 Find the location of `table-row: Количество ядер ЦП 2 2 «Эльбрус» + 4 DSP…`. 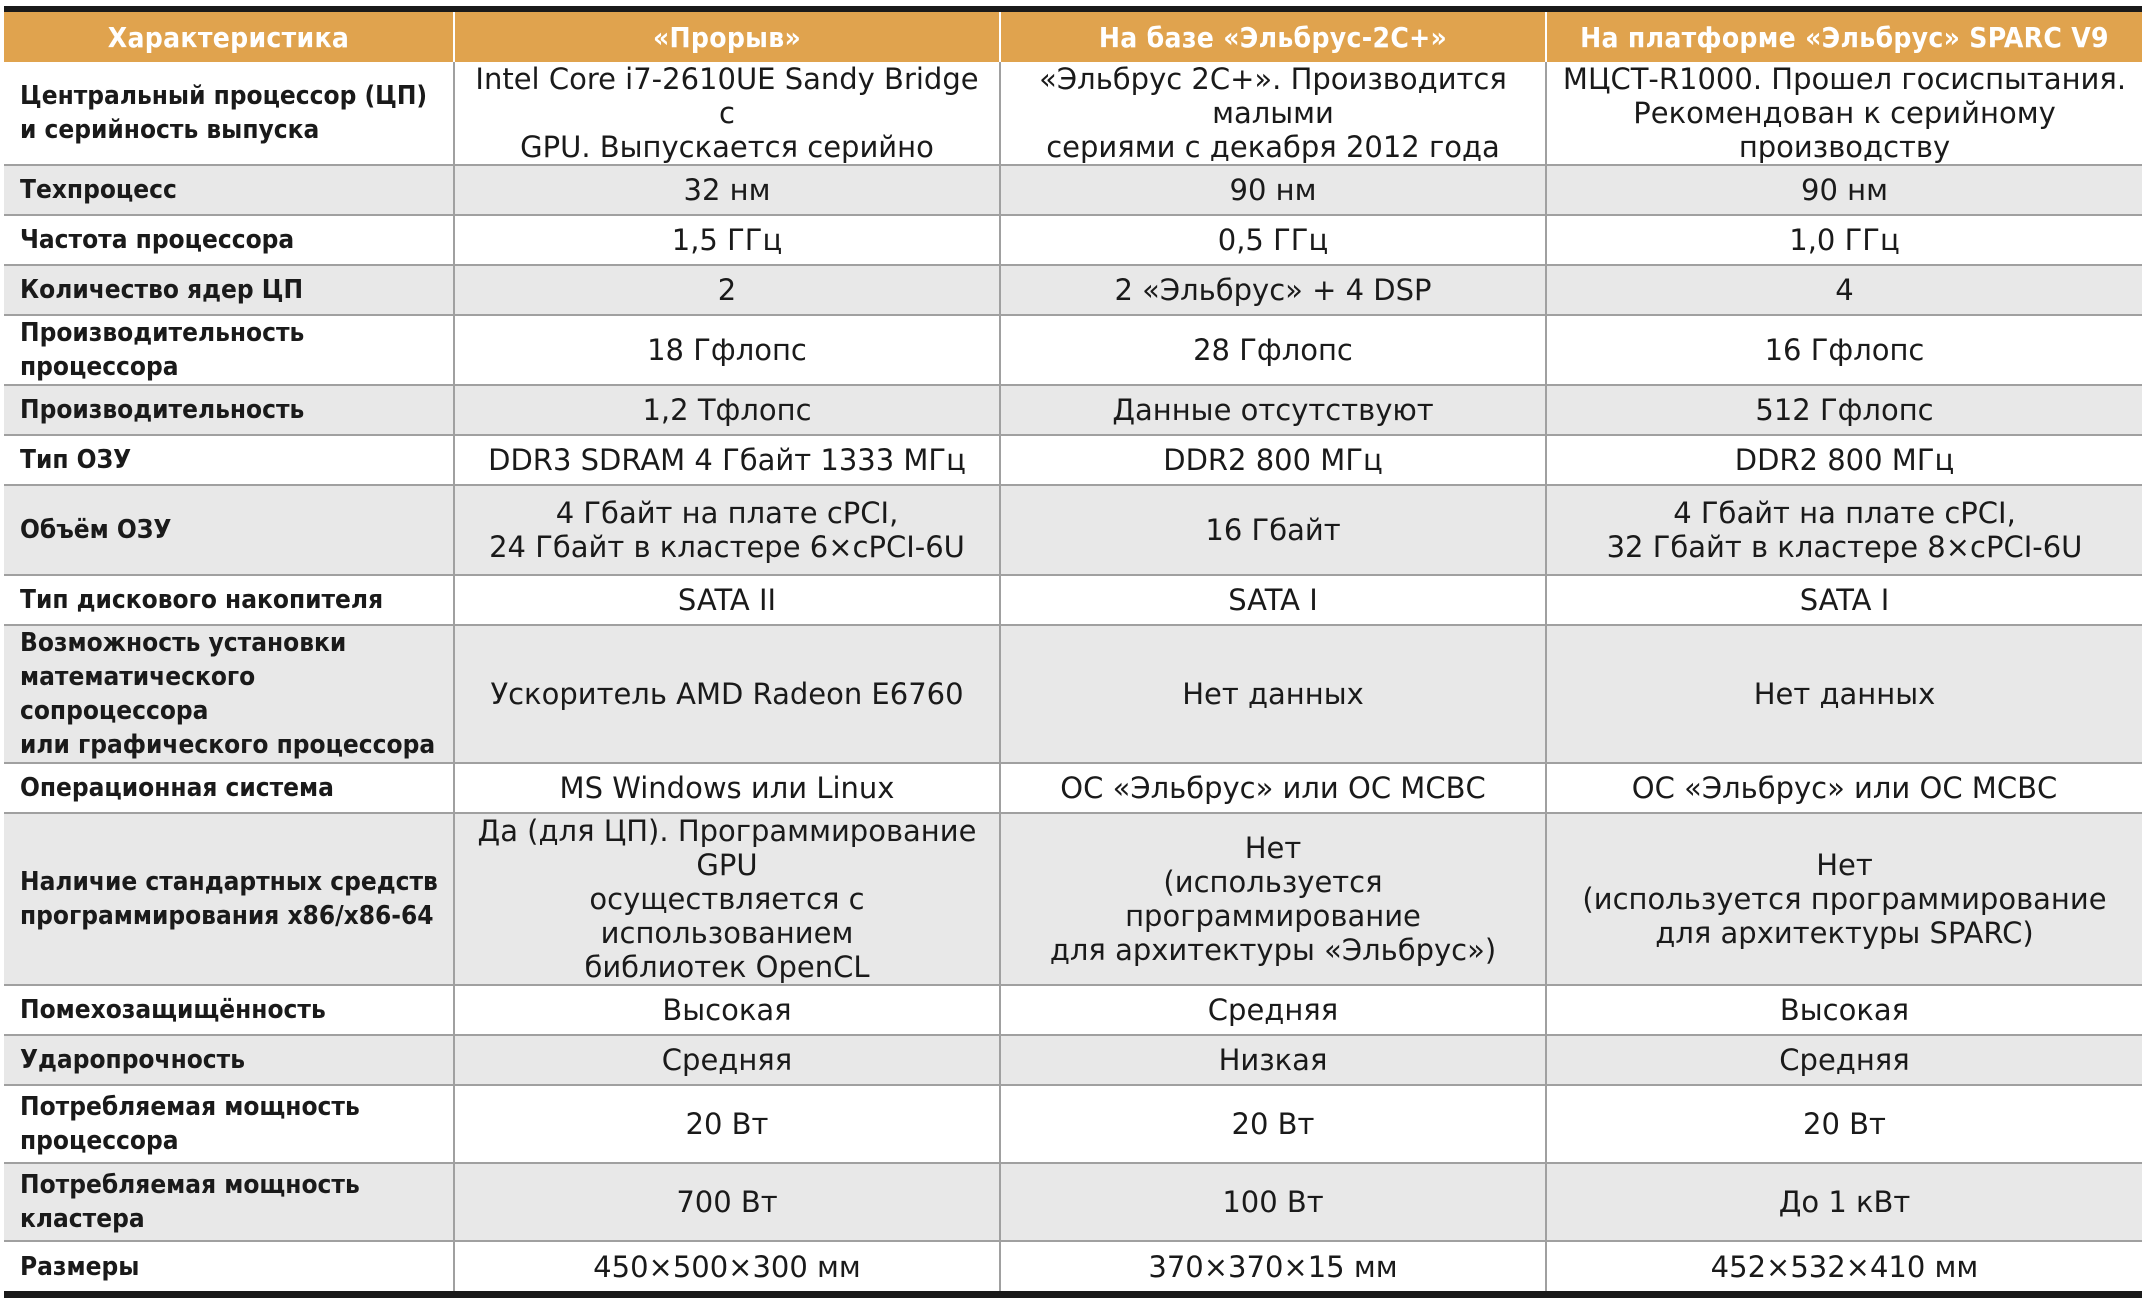

table-row: Количество ядер ЦП 2 2 «Эльбрус» + 4 DSP… is located at coordinates (1073, 289).